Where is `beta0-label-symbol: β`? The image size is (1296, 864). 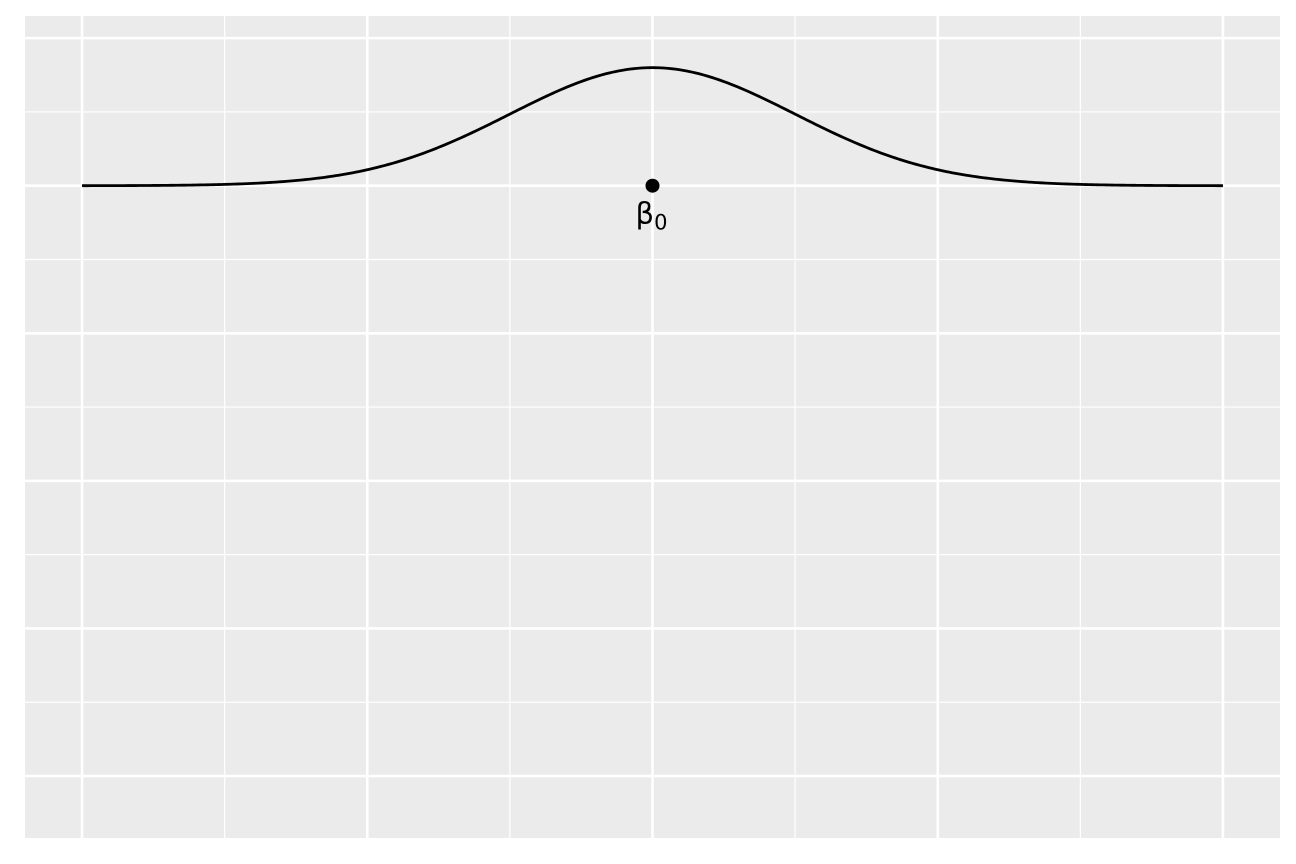
beta0-label-symbol: β is located at coordinates (645, 214).